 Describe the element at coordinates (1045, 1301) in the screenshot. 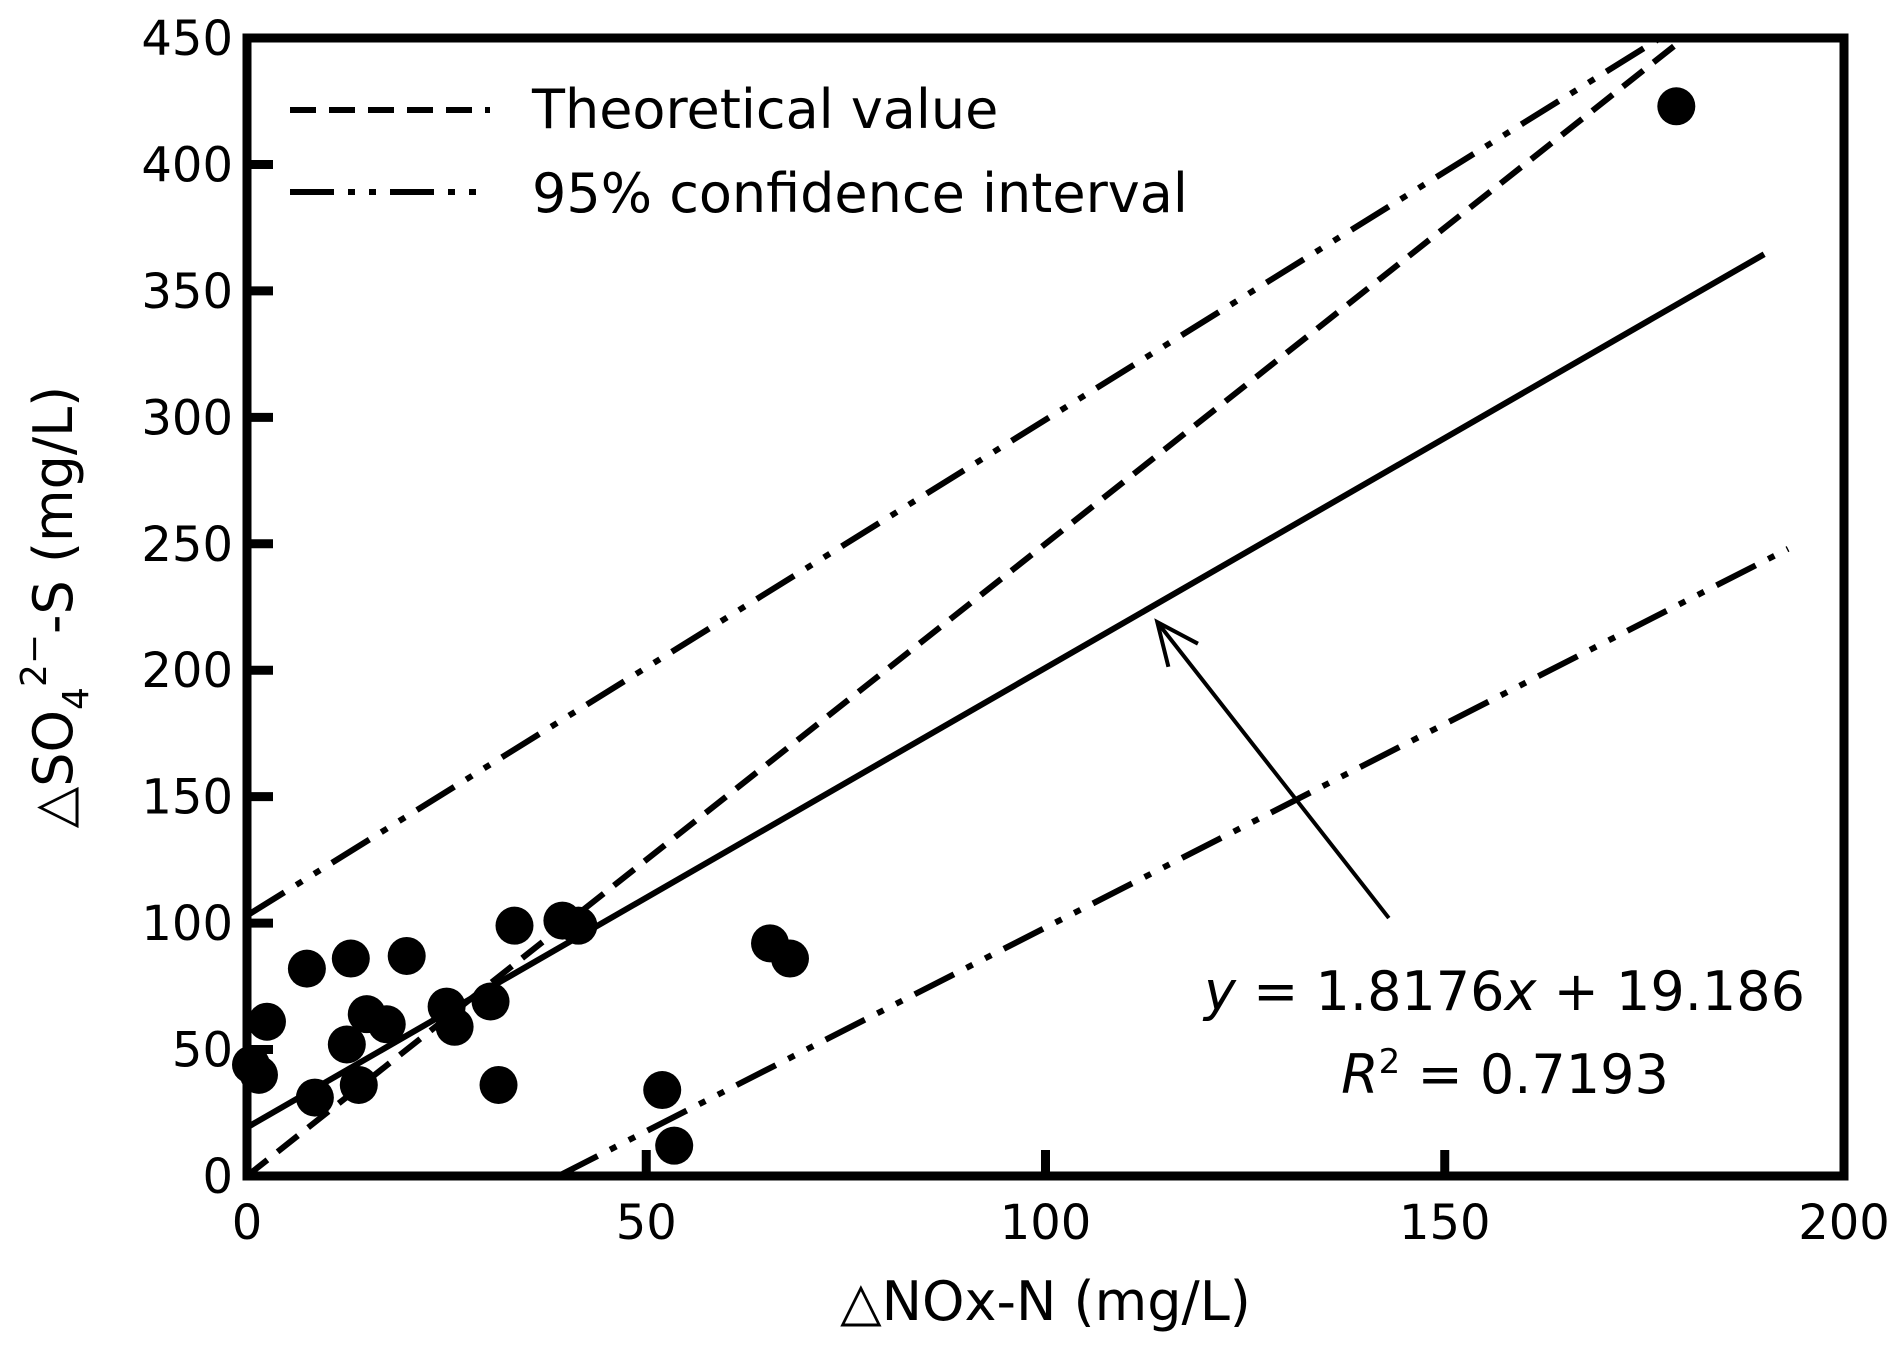

I see `x-axis-title: △NOx-N (mg/L)` at that location.